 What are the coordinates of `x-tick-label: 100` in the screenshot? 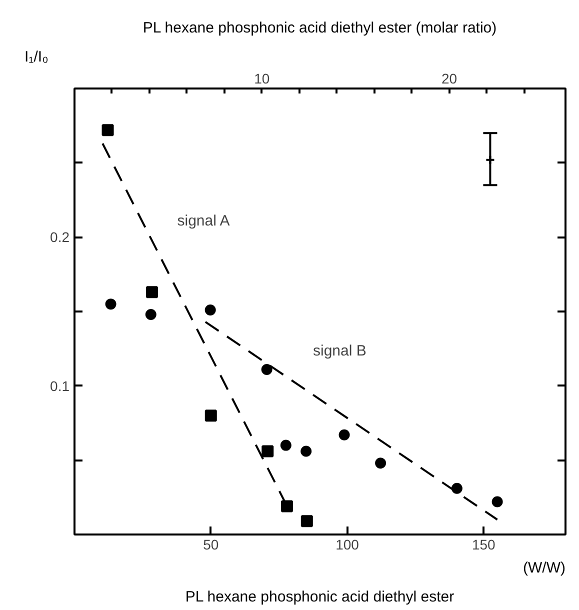 It's located at (348, 544).